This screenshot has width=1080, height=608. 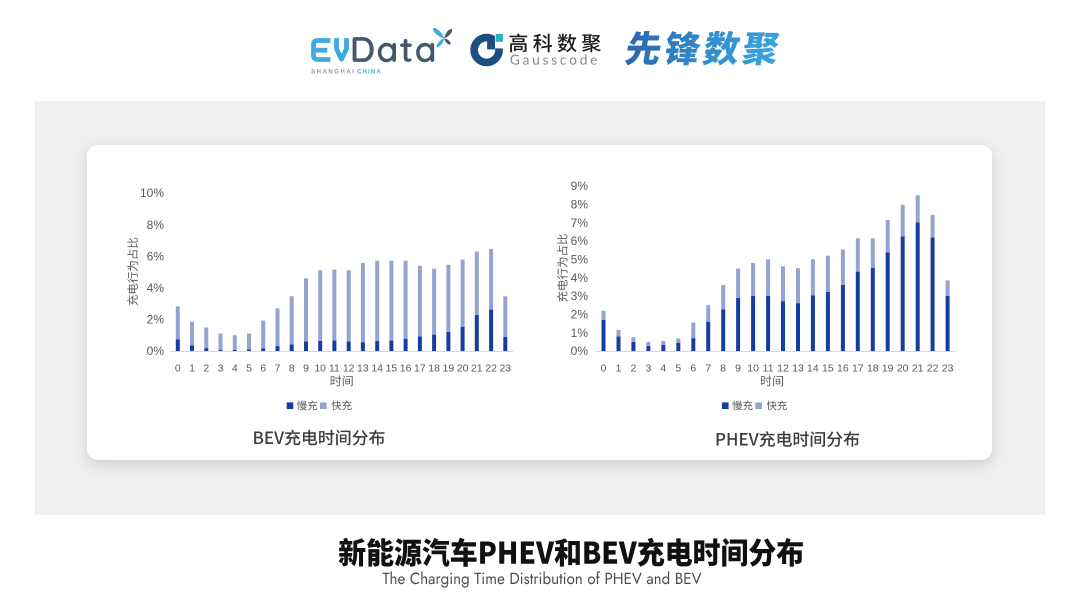 What do you see at coordinates (369, 73) in the screenshot?
I see `svg-text: CHINA` at bounding box center [369, 73].